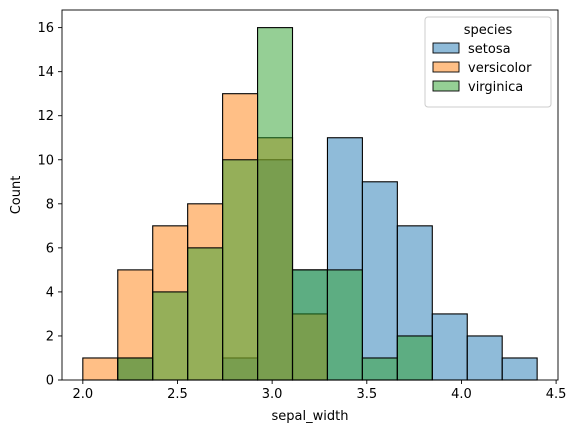 This screenshot has height=433, width=570. What do you see at coordinates (82, 394) in the screenshot?
I see `x-tick-label: 2.0` at bounding box center [82, 394].